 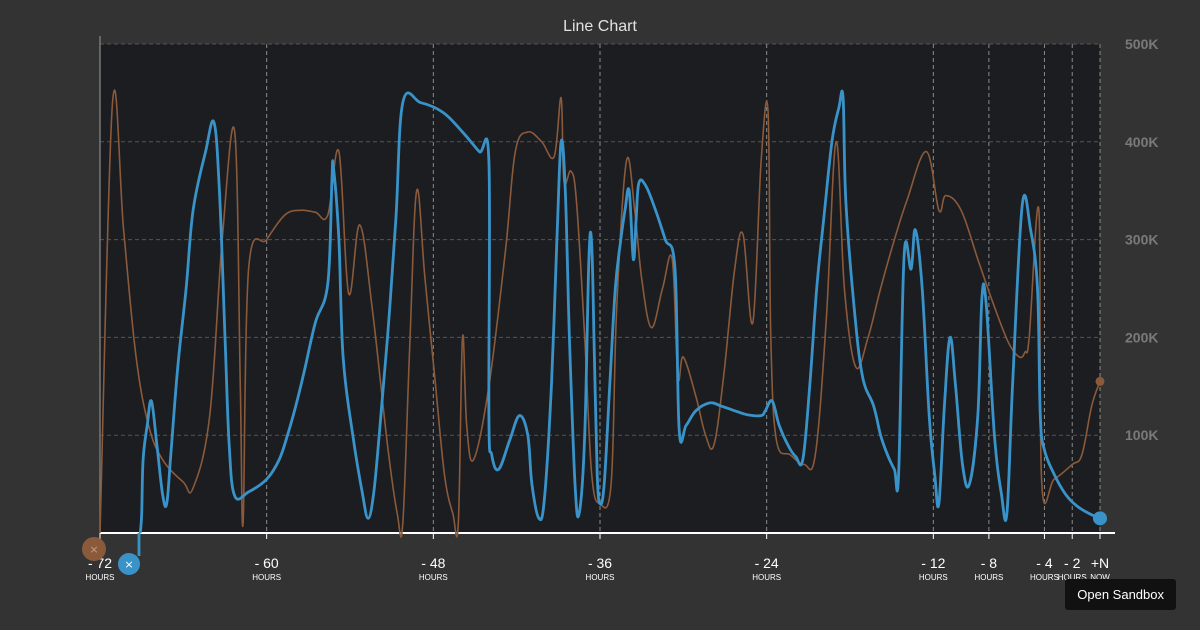 I want to click on y-tick-labels: 100K 200K 300K 400K 500K, so click(x=1141, y=239).